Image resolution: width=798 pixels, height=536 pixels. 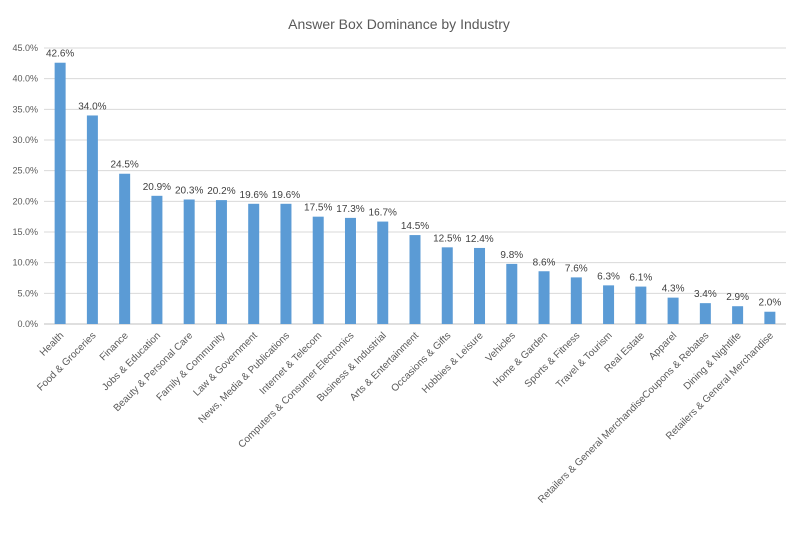 I want to click on y-tick-label: 45.0%, so click(x=25, y=48).